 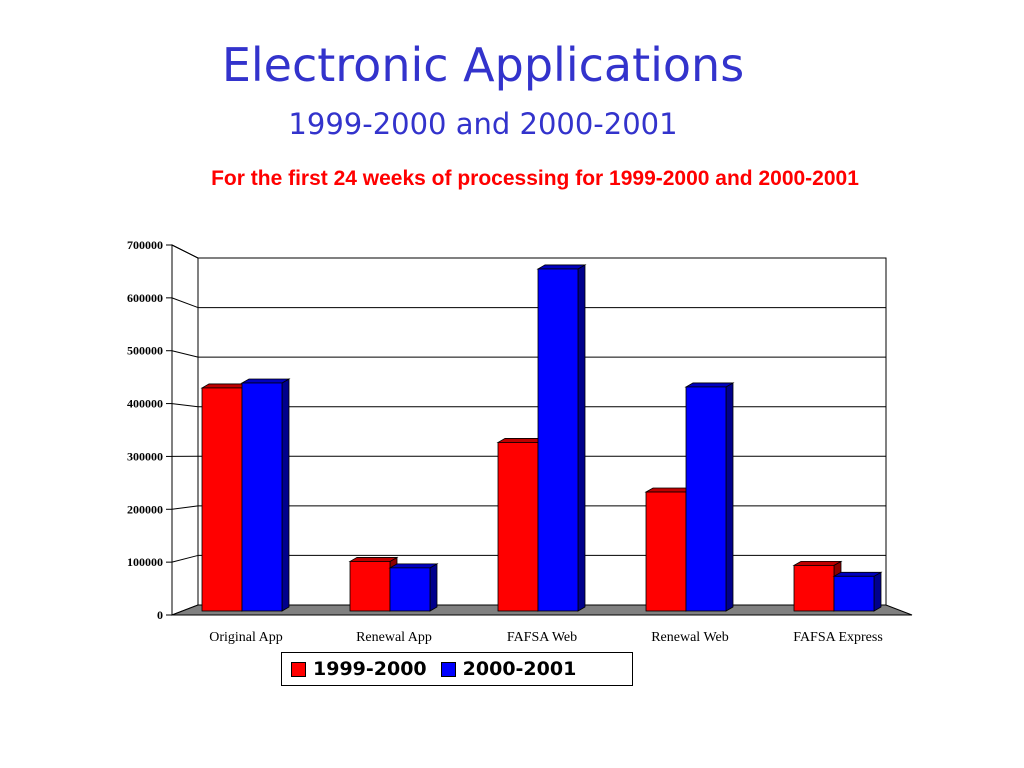 I want to click on x-tick-label: Renewal App, so click(x=394, y=637).